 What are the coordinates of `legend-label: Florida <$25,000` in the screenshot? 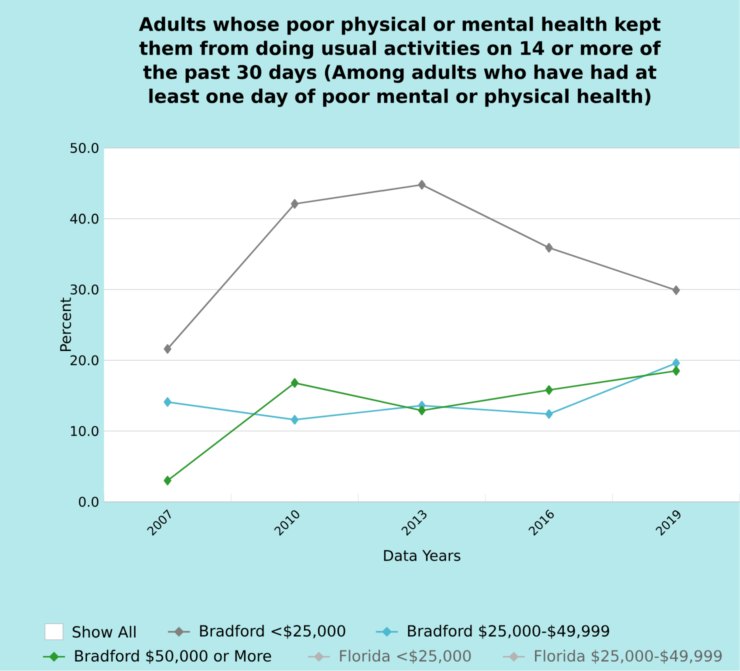 It's located at (405, 657).